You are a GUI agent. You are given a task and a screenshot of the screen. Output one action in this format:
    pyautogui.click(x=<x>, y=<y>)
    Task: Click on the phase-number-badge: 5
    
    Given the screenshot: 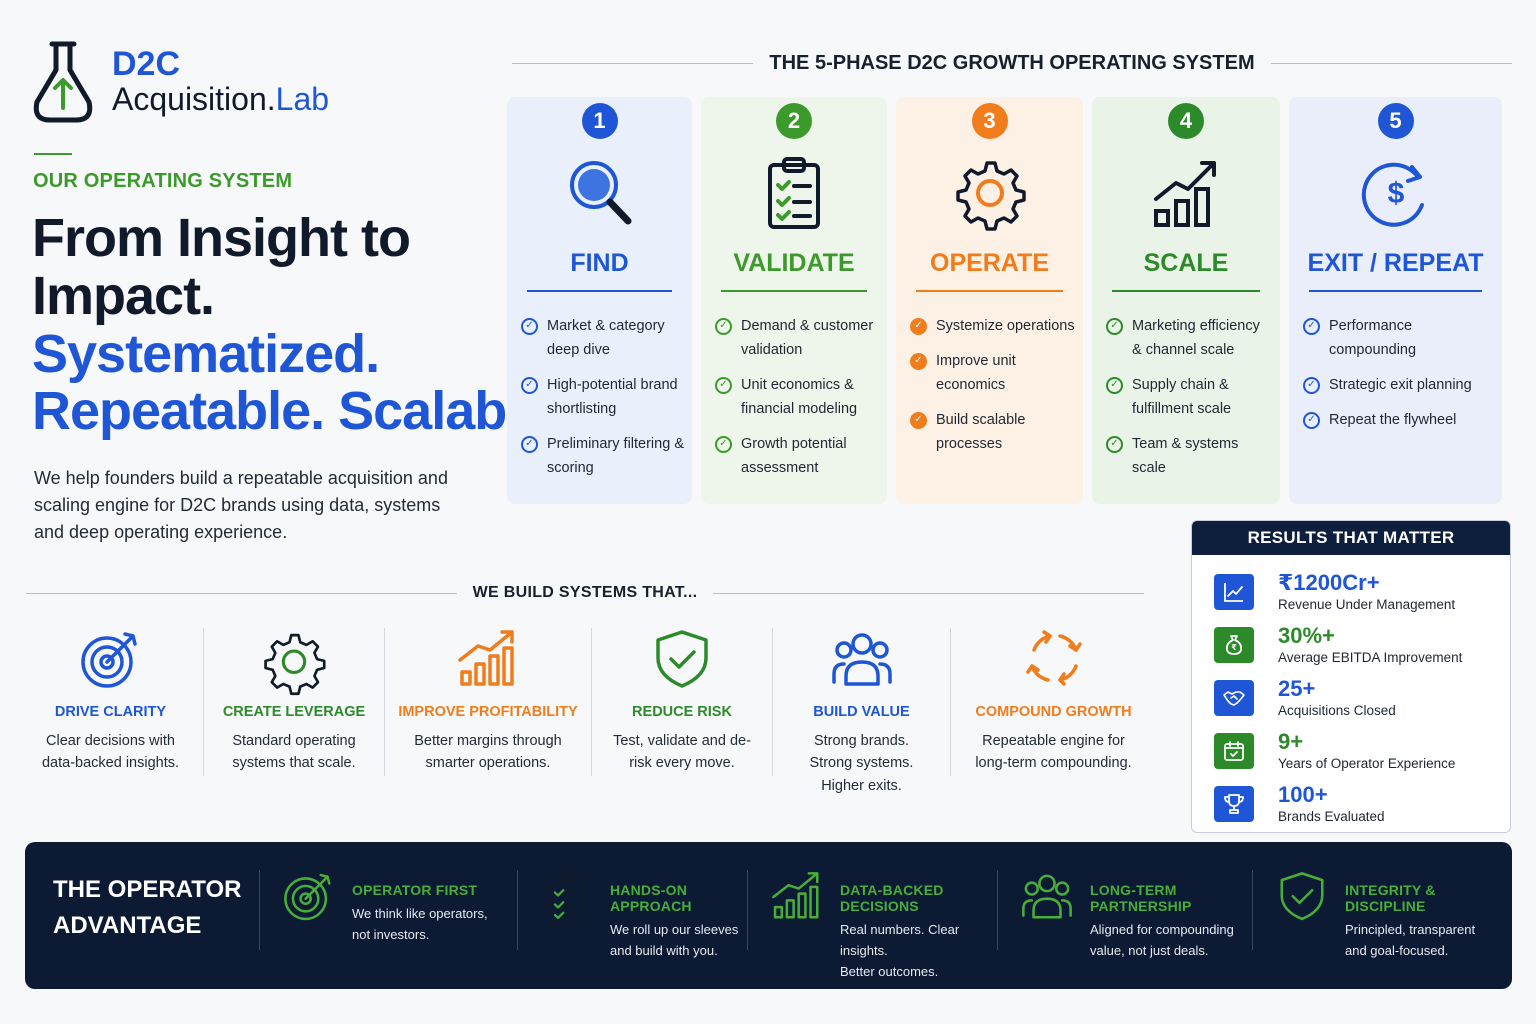 What is the action you would take?
    pyautogui.click(x=1395, y=121)
    